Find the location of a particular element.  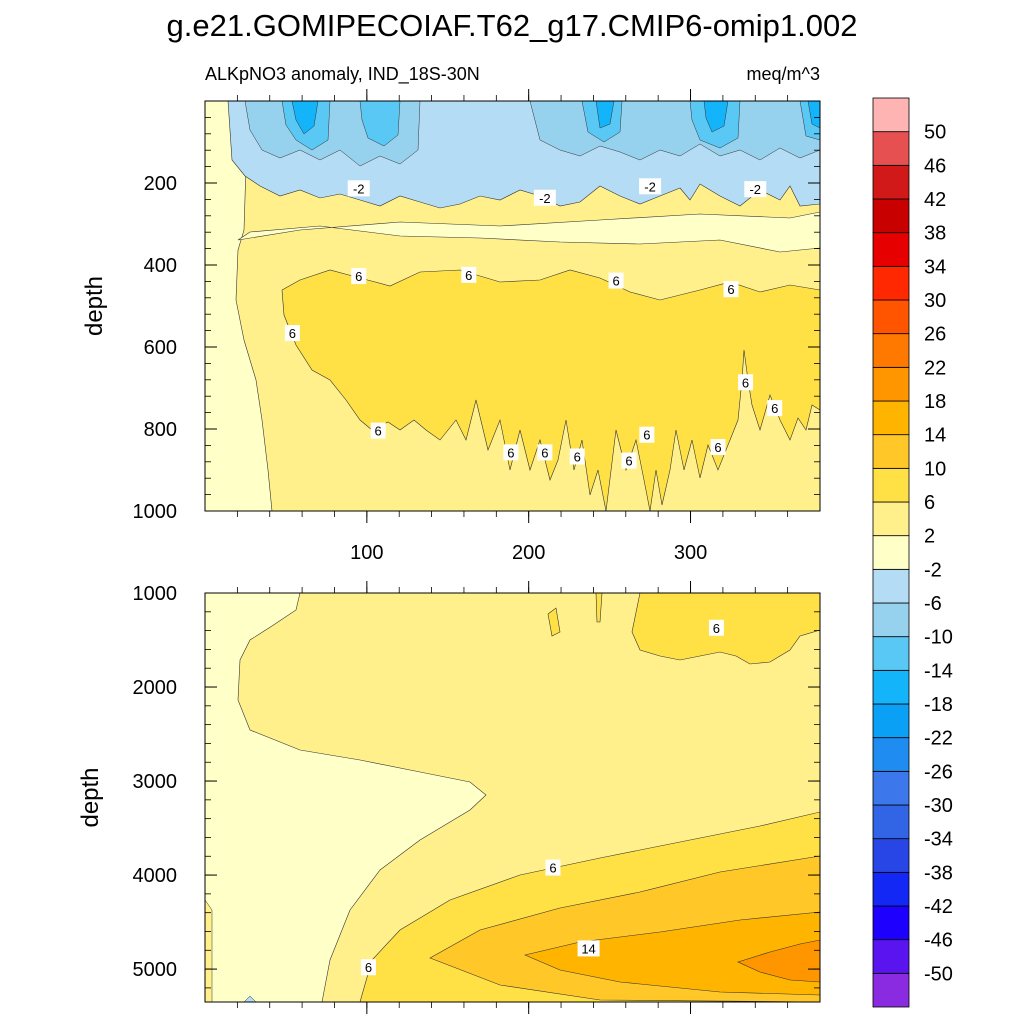

colorbar-label: 18 is located at coordinates (935, 402).